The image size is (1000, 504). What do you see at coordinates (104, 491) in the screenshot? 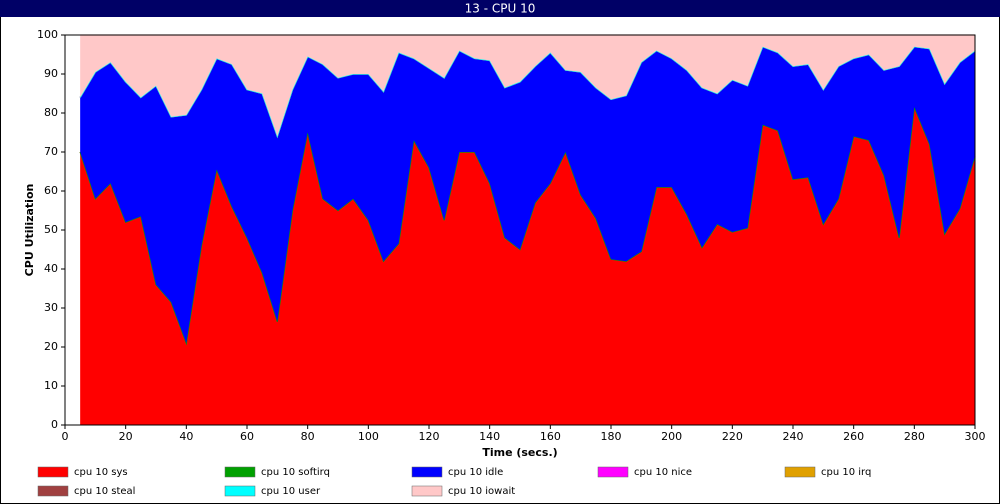
I see `legend-label: cpu 10 steal` at bounding box center [104, 491].